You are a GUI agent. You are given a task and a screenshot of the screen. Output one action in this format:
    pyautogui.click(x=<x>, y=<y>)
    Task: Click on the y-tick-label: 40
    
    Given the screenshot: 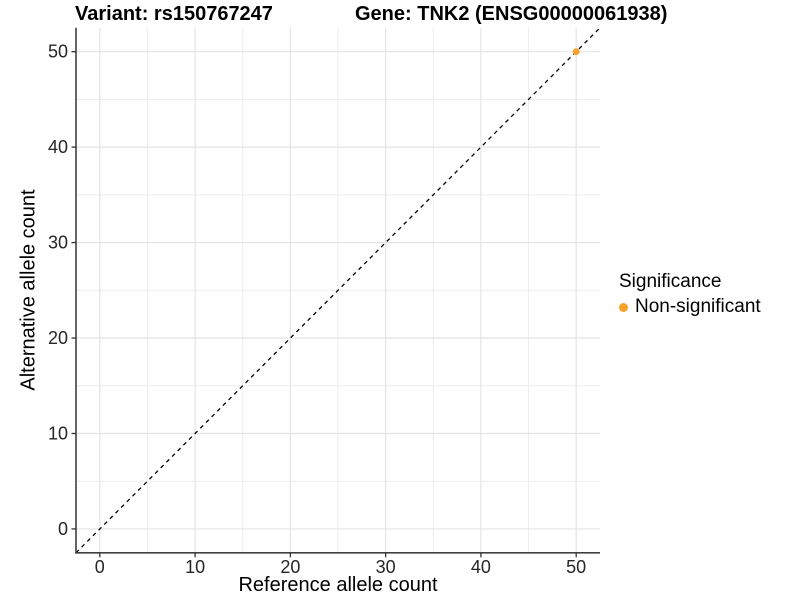 What is the action you would take?
    pyautogui.click(x=58, y=147)
    